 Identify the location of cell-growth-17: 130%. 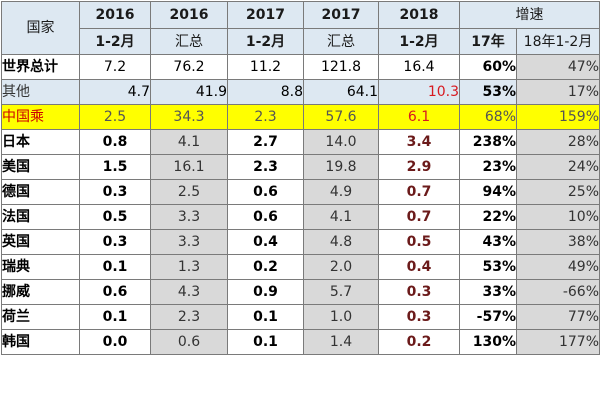
(488, 342).